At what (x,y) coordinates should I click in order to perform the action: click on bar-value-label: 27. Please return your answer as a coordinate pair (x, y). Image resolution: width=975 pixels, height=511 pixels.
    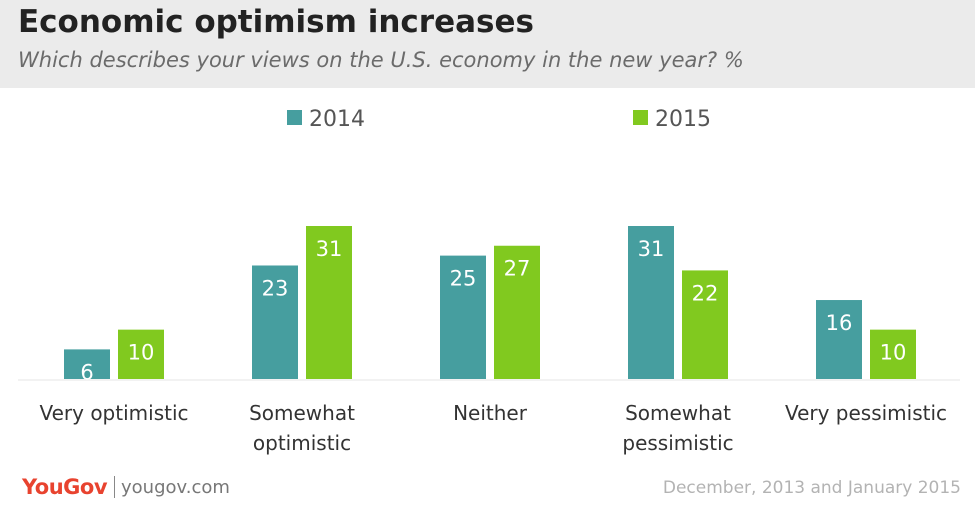
    Looking at the image, I should click on (517, 269).